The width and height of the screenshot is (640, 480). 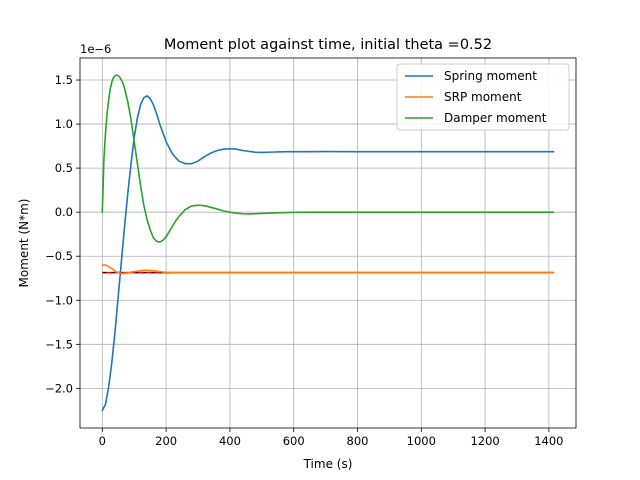 What do you see at coordinates (59, 300) in the screenshot?
I see `y-tick-label: −1.0` at bounding box center [59, 300].